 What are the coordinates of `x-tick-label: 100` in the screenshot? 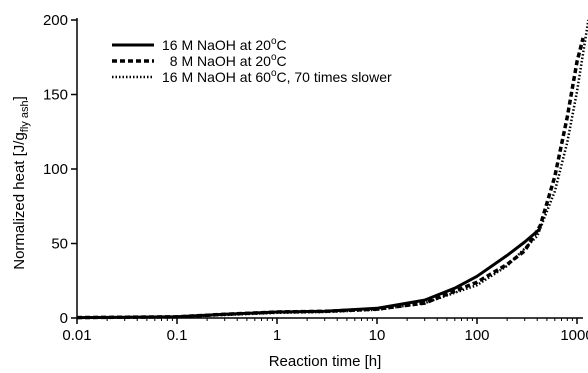 It's located at (476, 335).